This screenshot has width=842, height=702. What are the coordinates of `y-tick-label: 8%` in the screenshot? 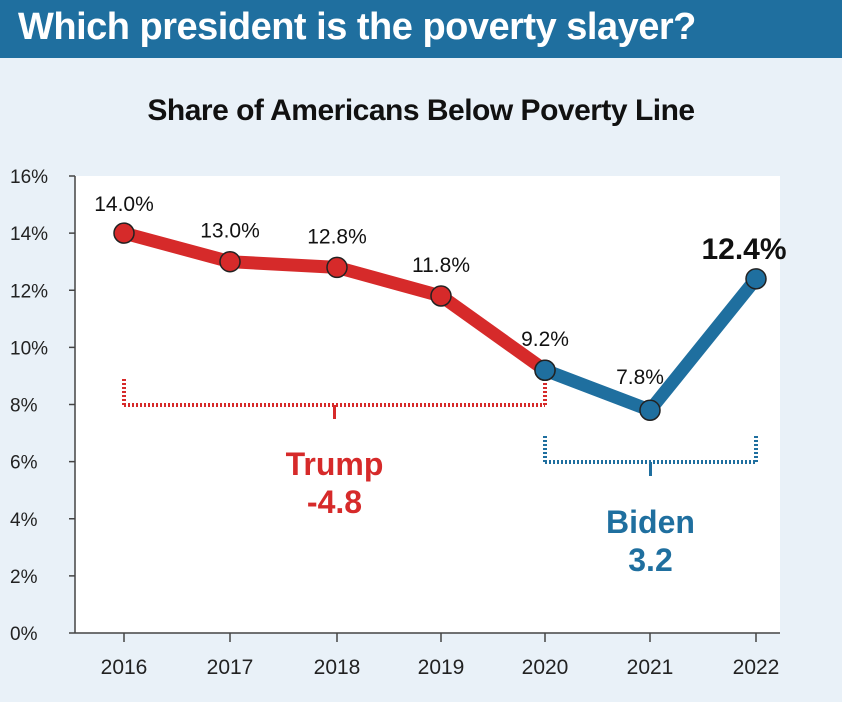 It's located at (24, 406).